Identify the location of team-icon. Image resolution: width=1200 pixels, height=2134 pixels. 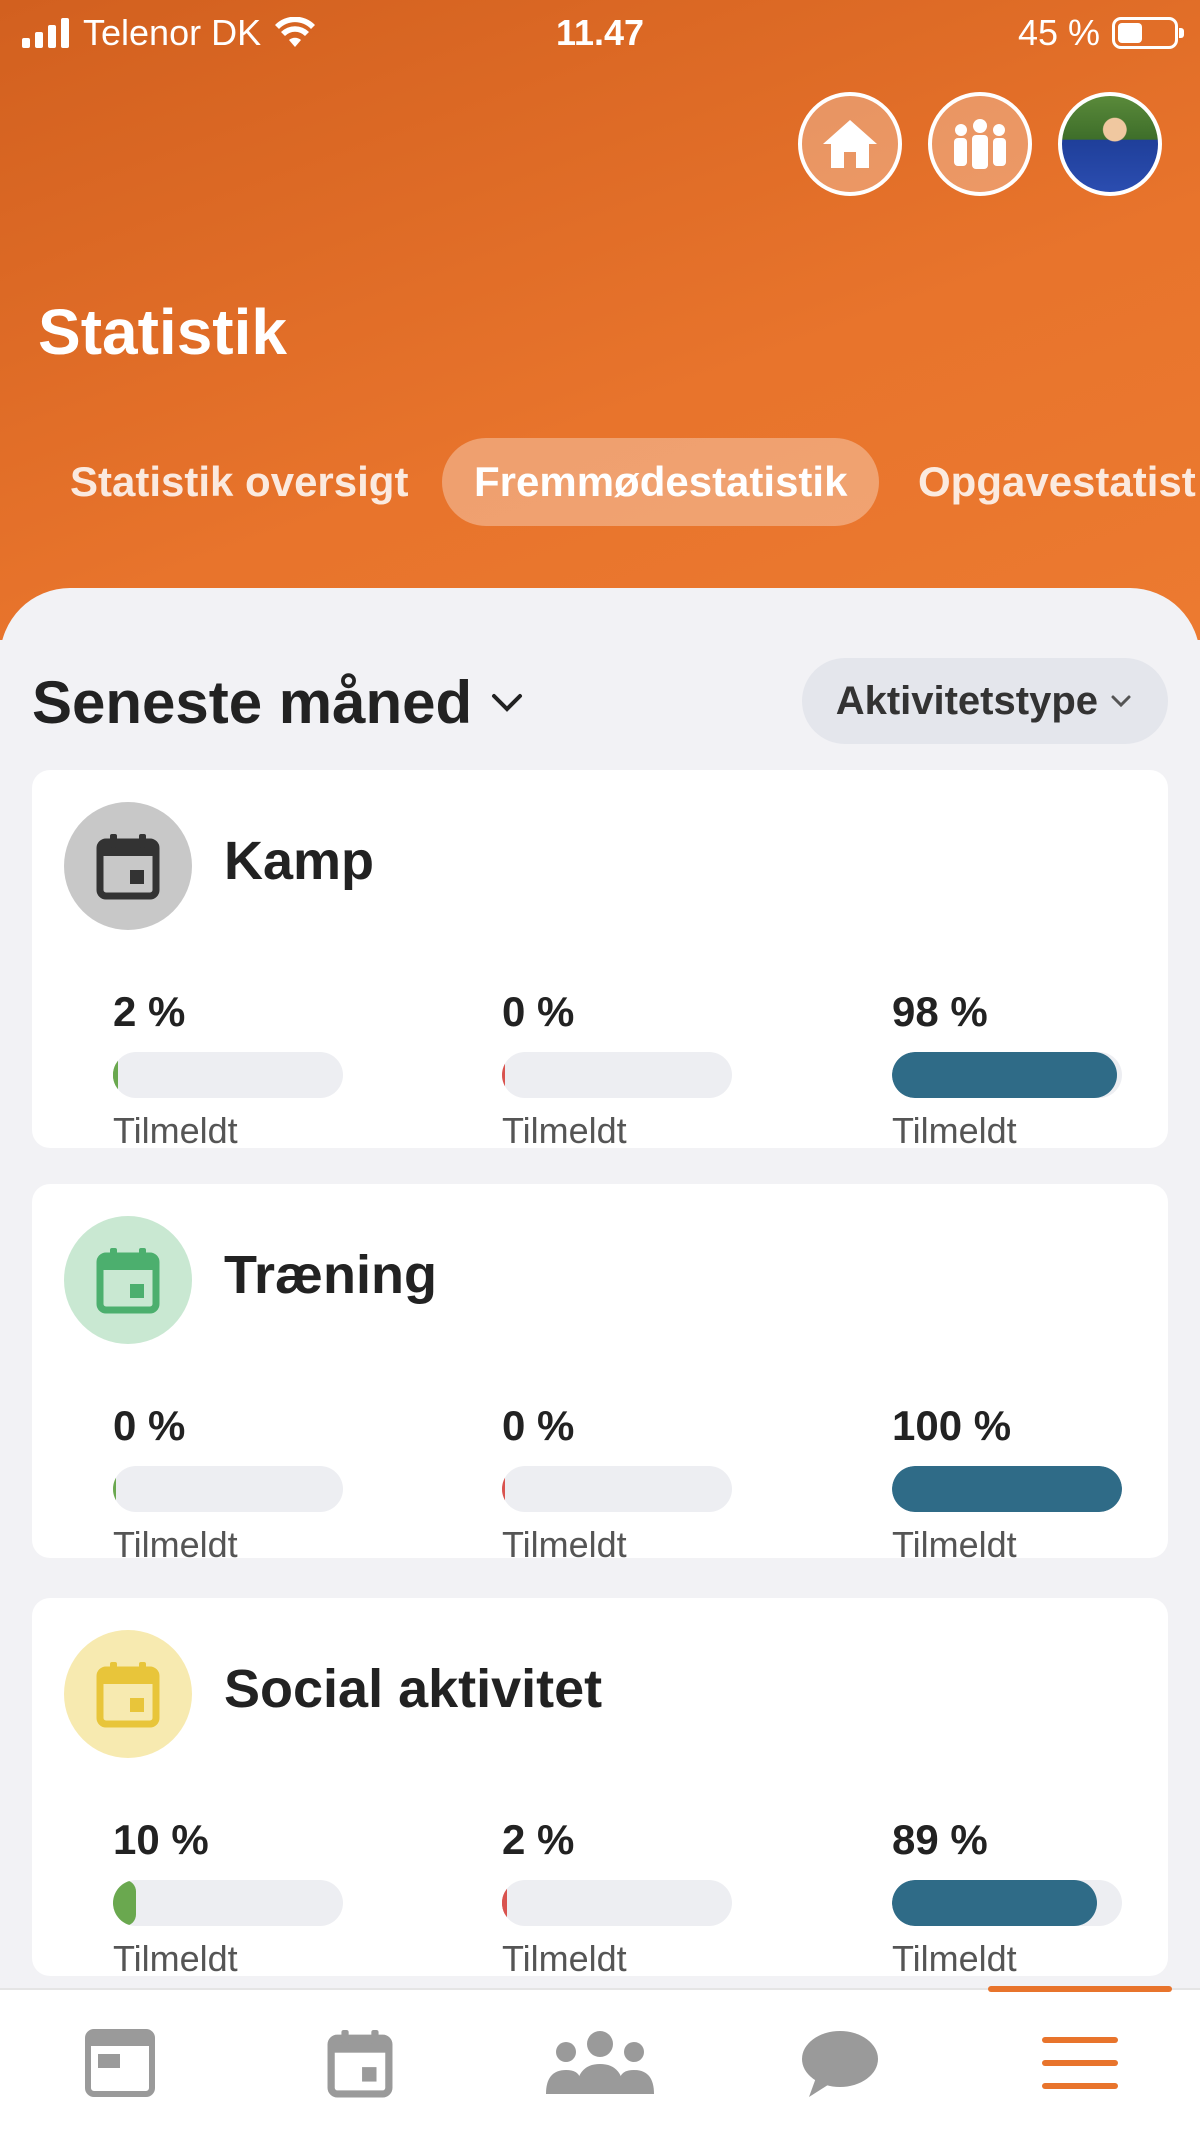
(980, 144).